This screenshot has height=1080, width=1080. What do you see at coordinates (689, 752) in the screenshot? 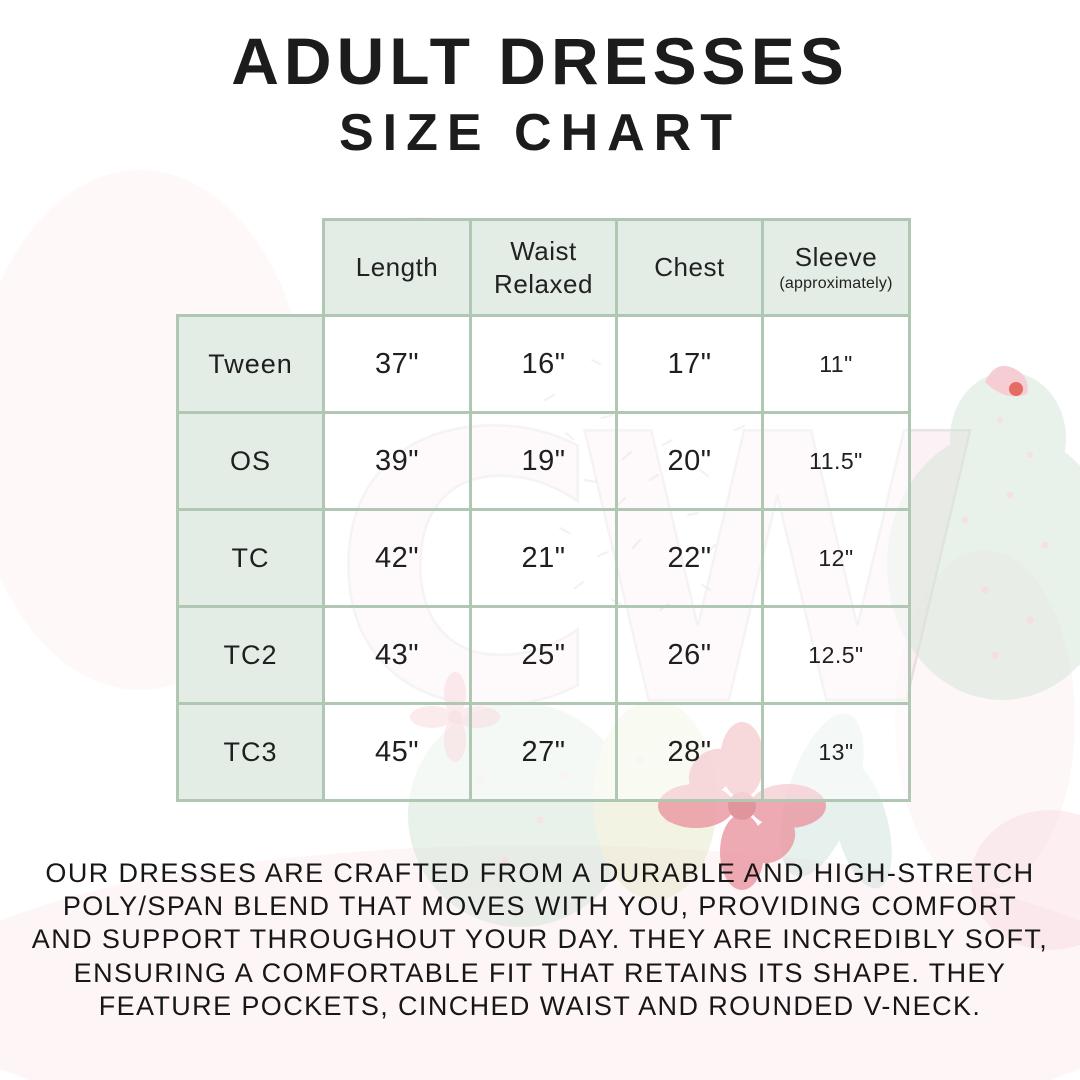
I see `table-cell: 28"` at bounding box center [689, 752].